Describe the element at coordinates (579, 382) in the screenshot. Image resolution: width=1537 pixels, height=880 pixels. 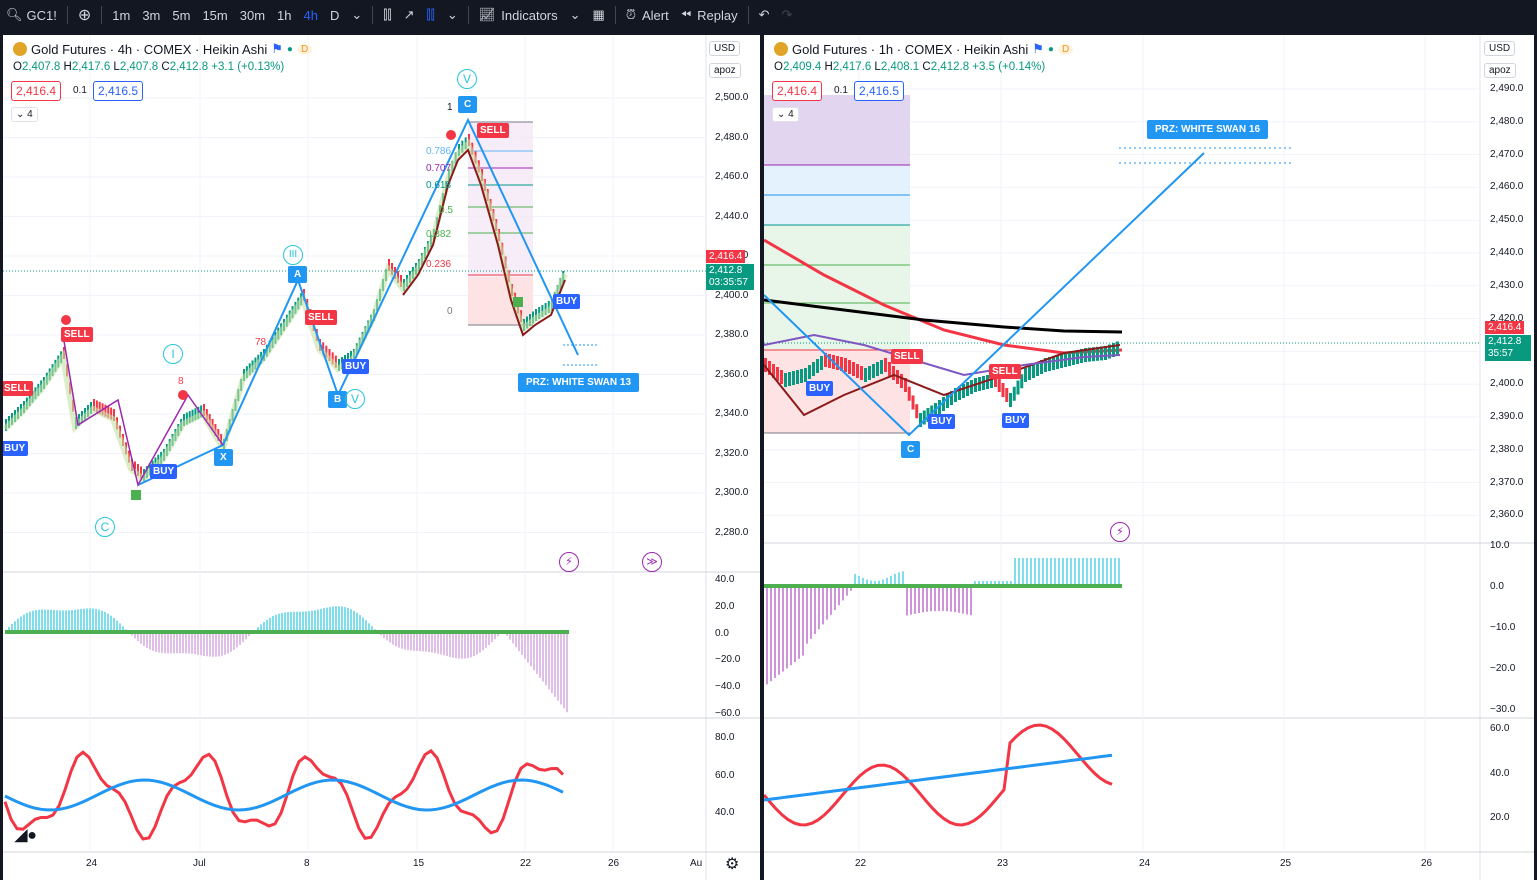
I see `prz-label-left: PRZ: WHITE SWAN 13` at that location.